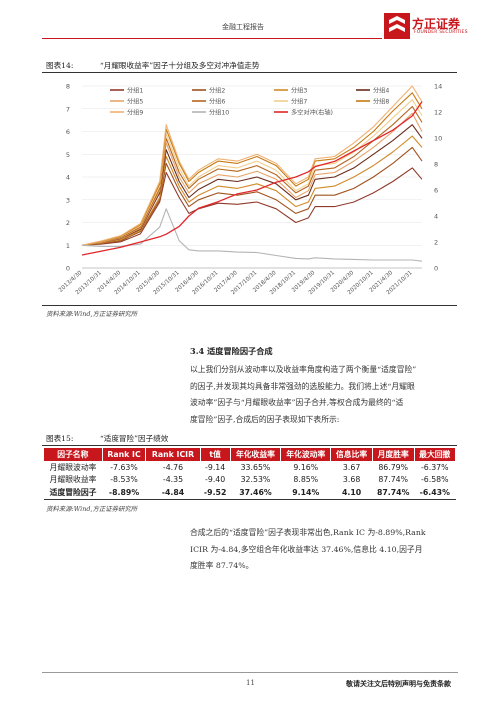  Describe the element at coordinates (215, 467) in the screenshot. I see `table-cell: -9.14` at that location.